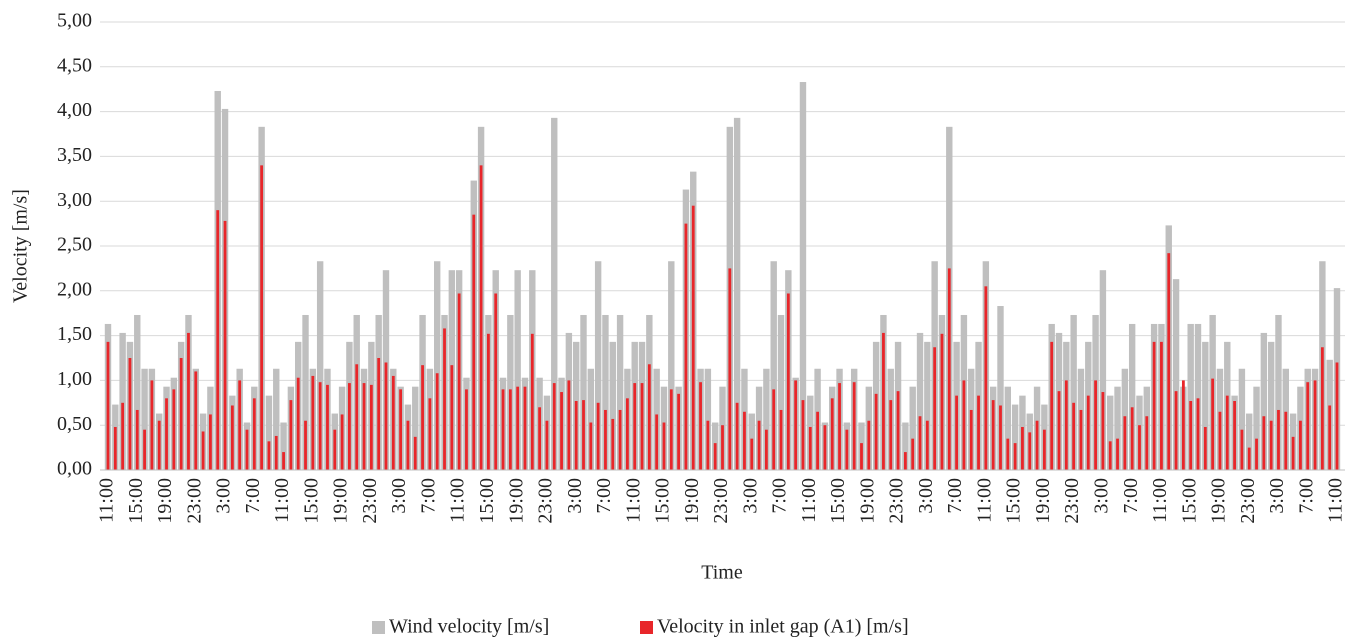  Describe the element at coordinates (74, 155) in the screenshot. I see `y-tick-label: 3,50` at that location.